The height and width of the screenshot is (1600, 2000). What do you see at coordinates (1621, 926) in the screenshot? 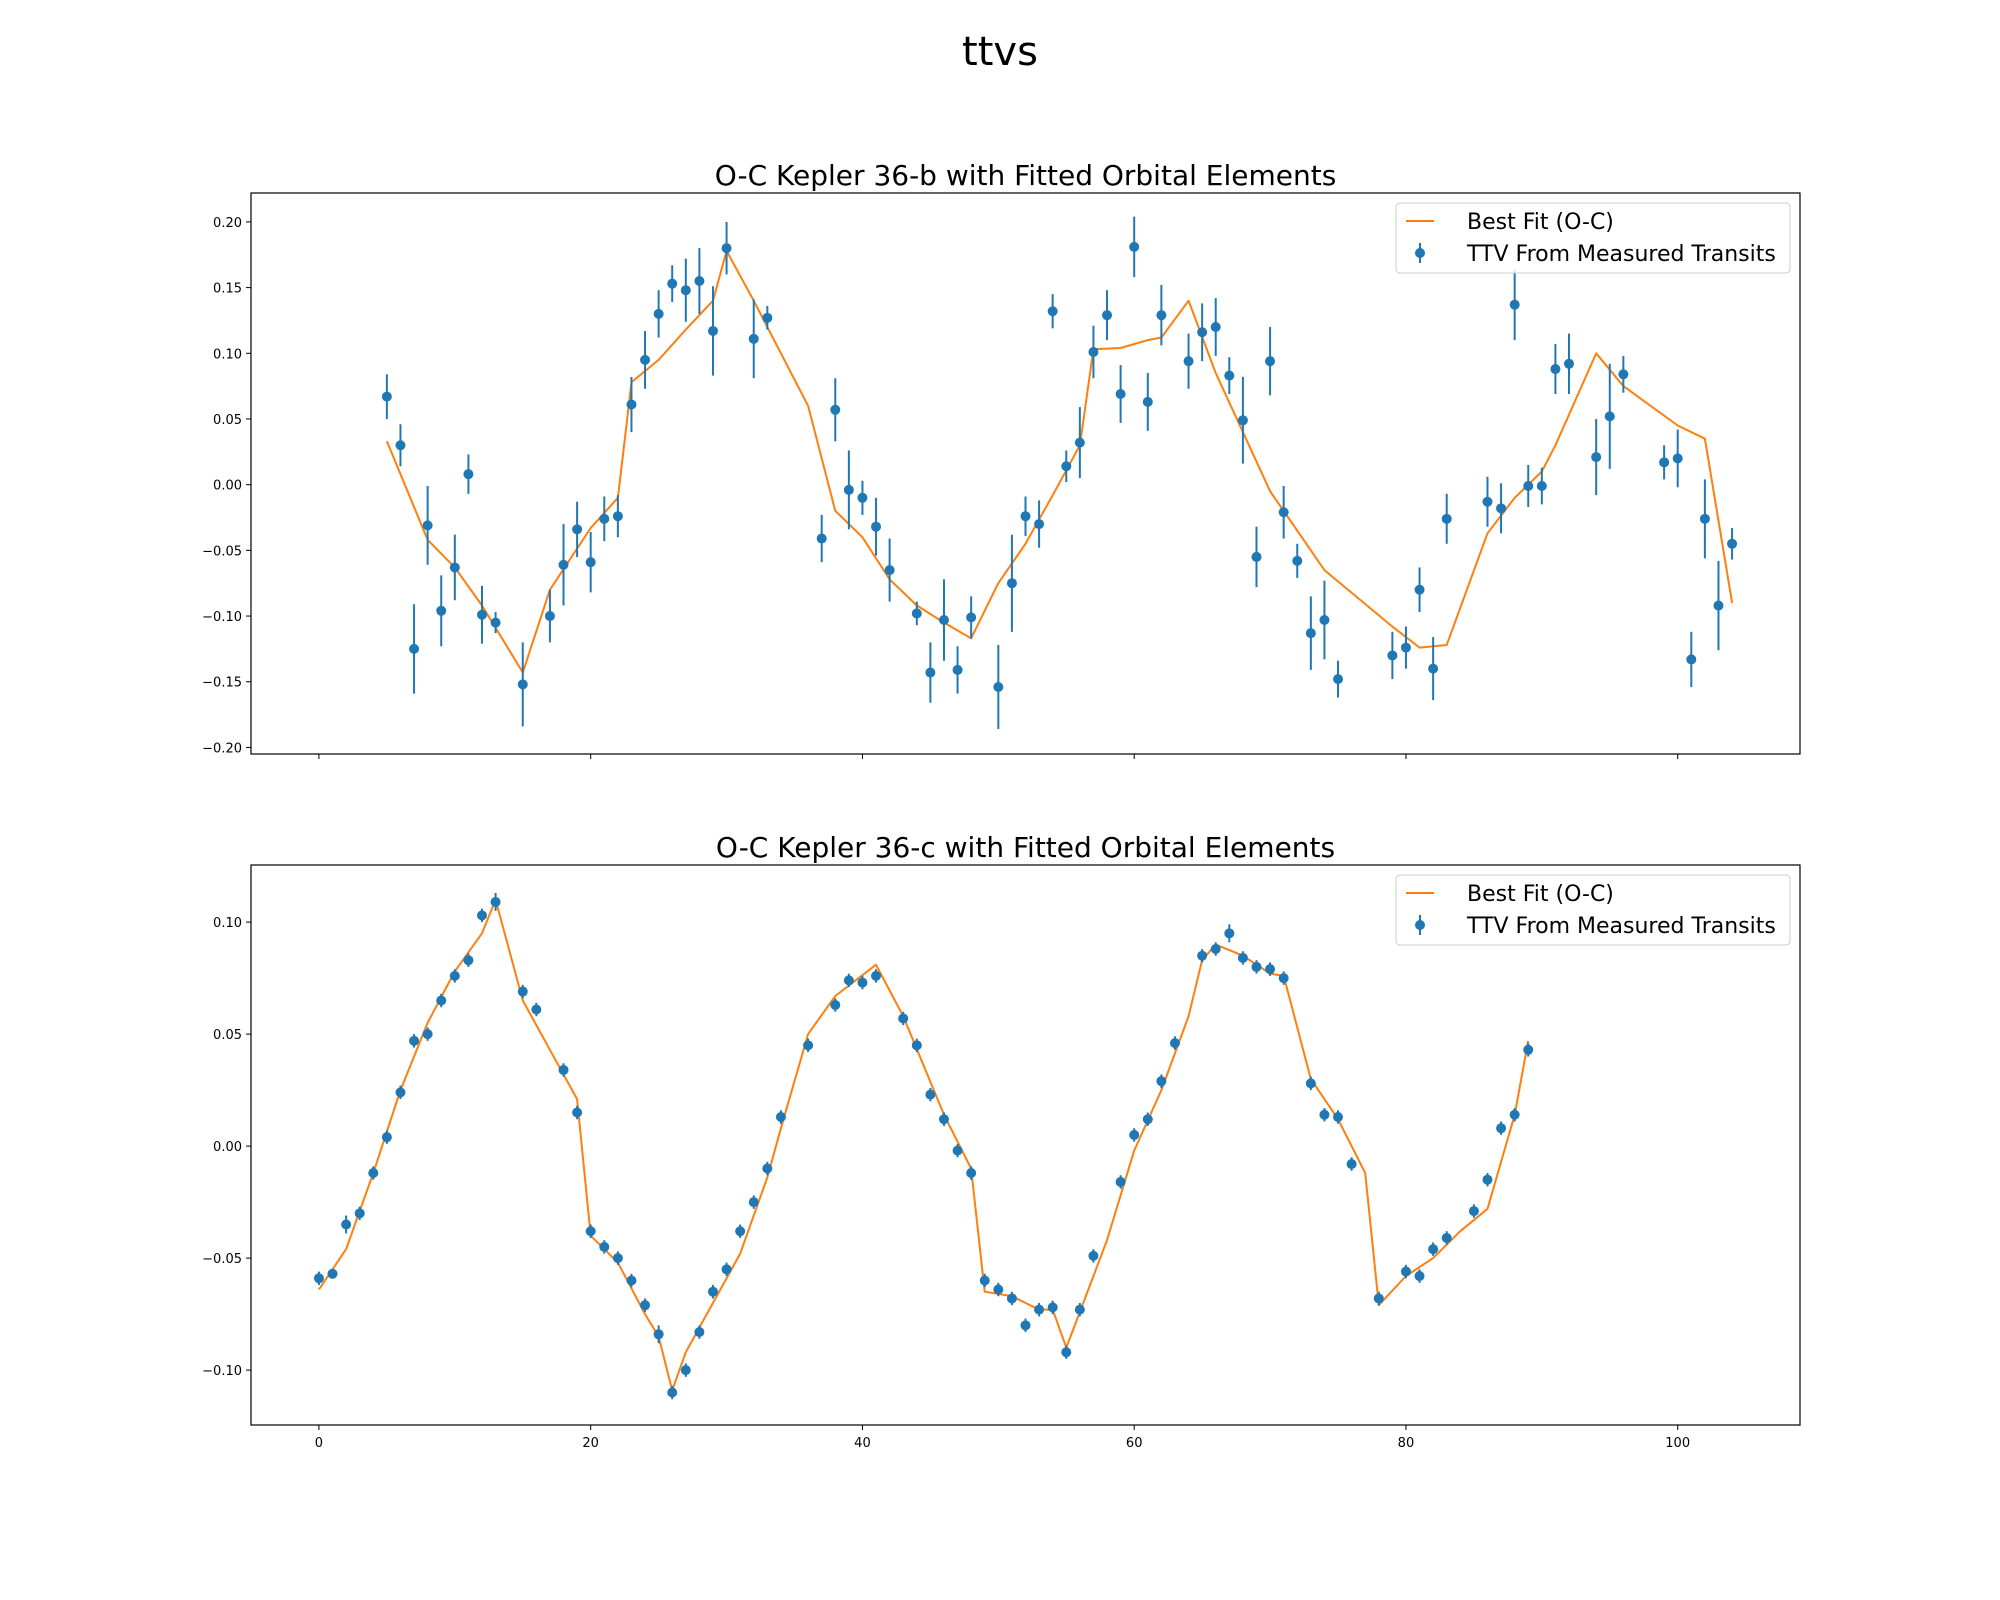
I see `legend-label-measured: TTV From Measured Transits` at bounding box center [1621, 926].